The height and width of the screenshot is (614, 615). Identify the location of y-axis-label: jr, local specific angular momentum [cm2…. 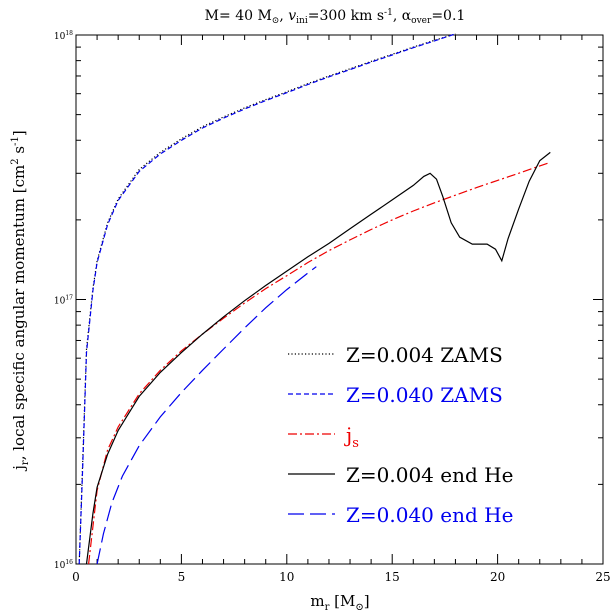
(20, 300).